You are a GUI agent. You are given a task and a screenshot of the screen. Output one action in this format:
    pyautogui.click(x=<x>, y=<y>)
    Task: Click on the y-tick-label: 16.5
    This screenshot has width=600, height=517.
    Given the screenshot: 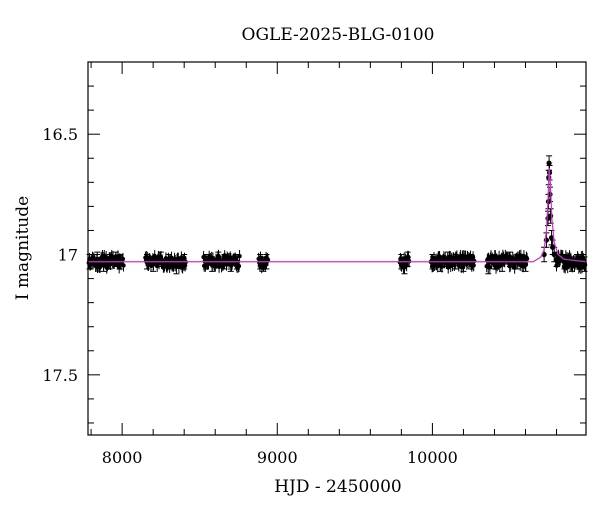 What is the action you would take?
    pyautogui.click(x=60, y=134)
    